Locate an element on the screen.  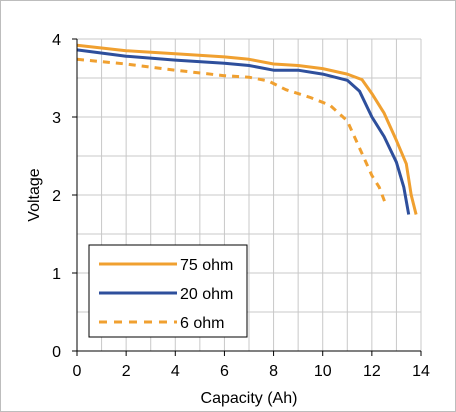
x-tick-label: 0 is located at coordinates (77, 371).